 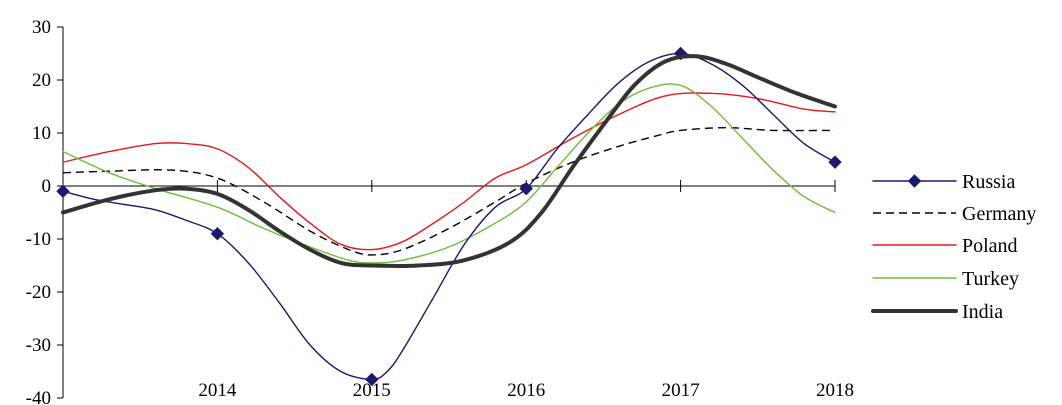 I want to click on y-tick-label: 20, so click(x=41, y=80).